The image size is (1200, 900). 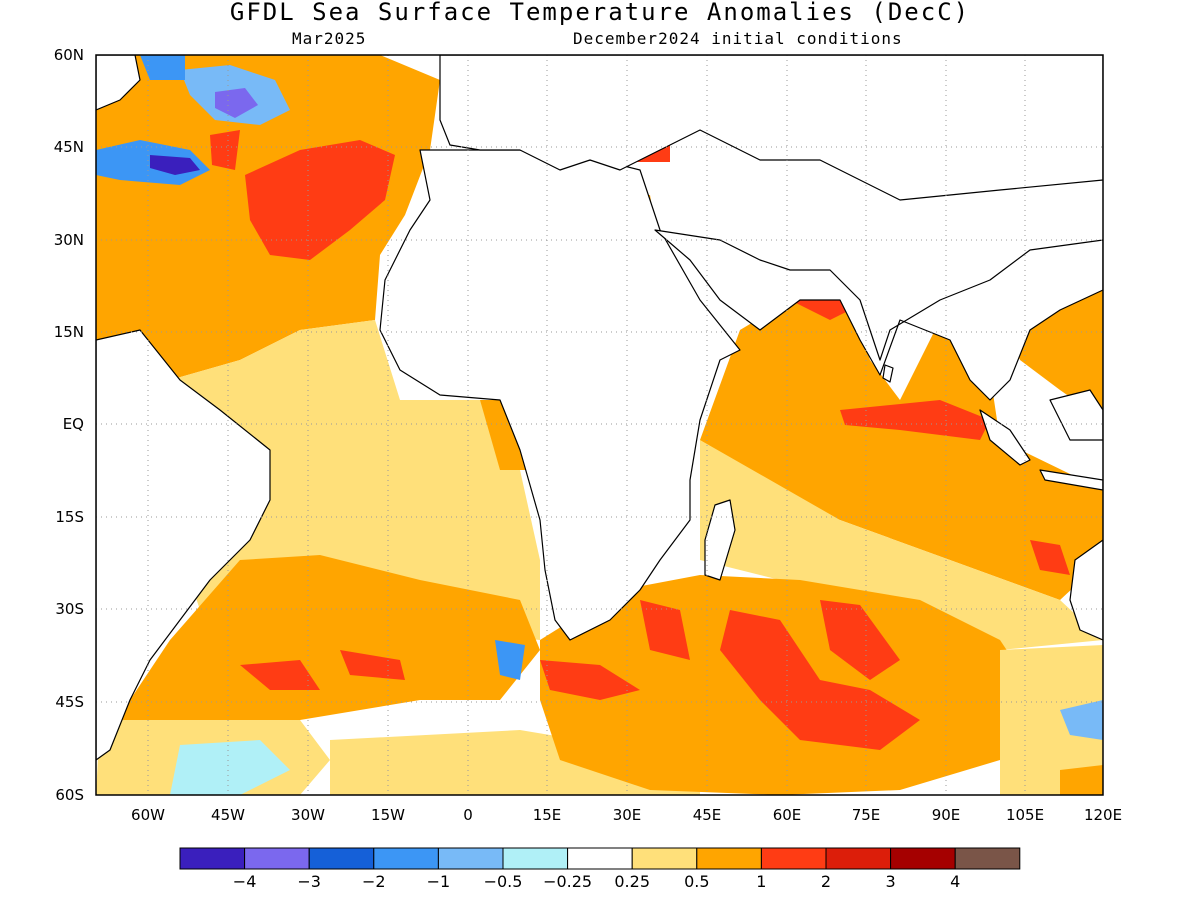 I want to click on lat-label: 45N, so click(x=69, y=147).